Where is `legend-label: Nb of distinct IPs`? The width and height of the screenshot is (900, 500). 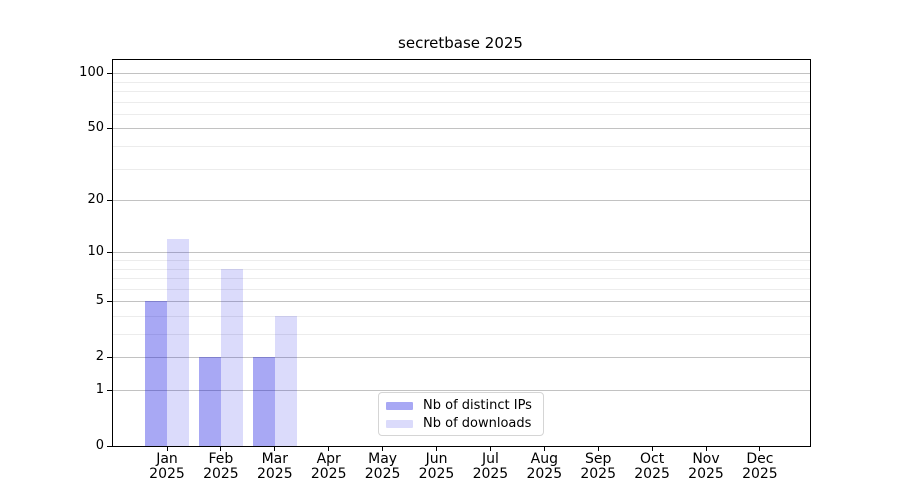 legend-label: Nb of distinct IPs is located at coordinates (477, 405).